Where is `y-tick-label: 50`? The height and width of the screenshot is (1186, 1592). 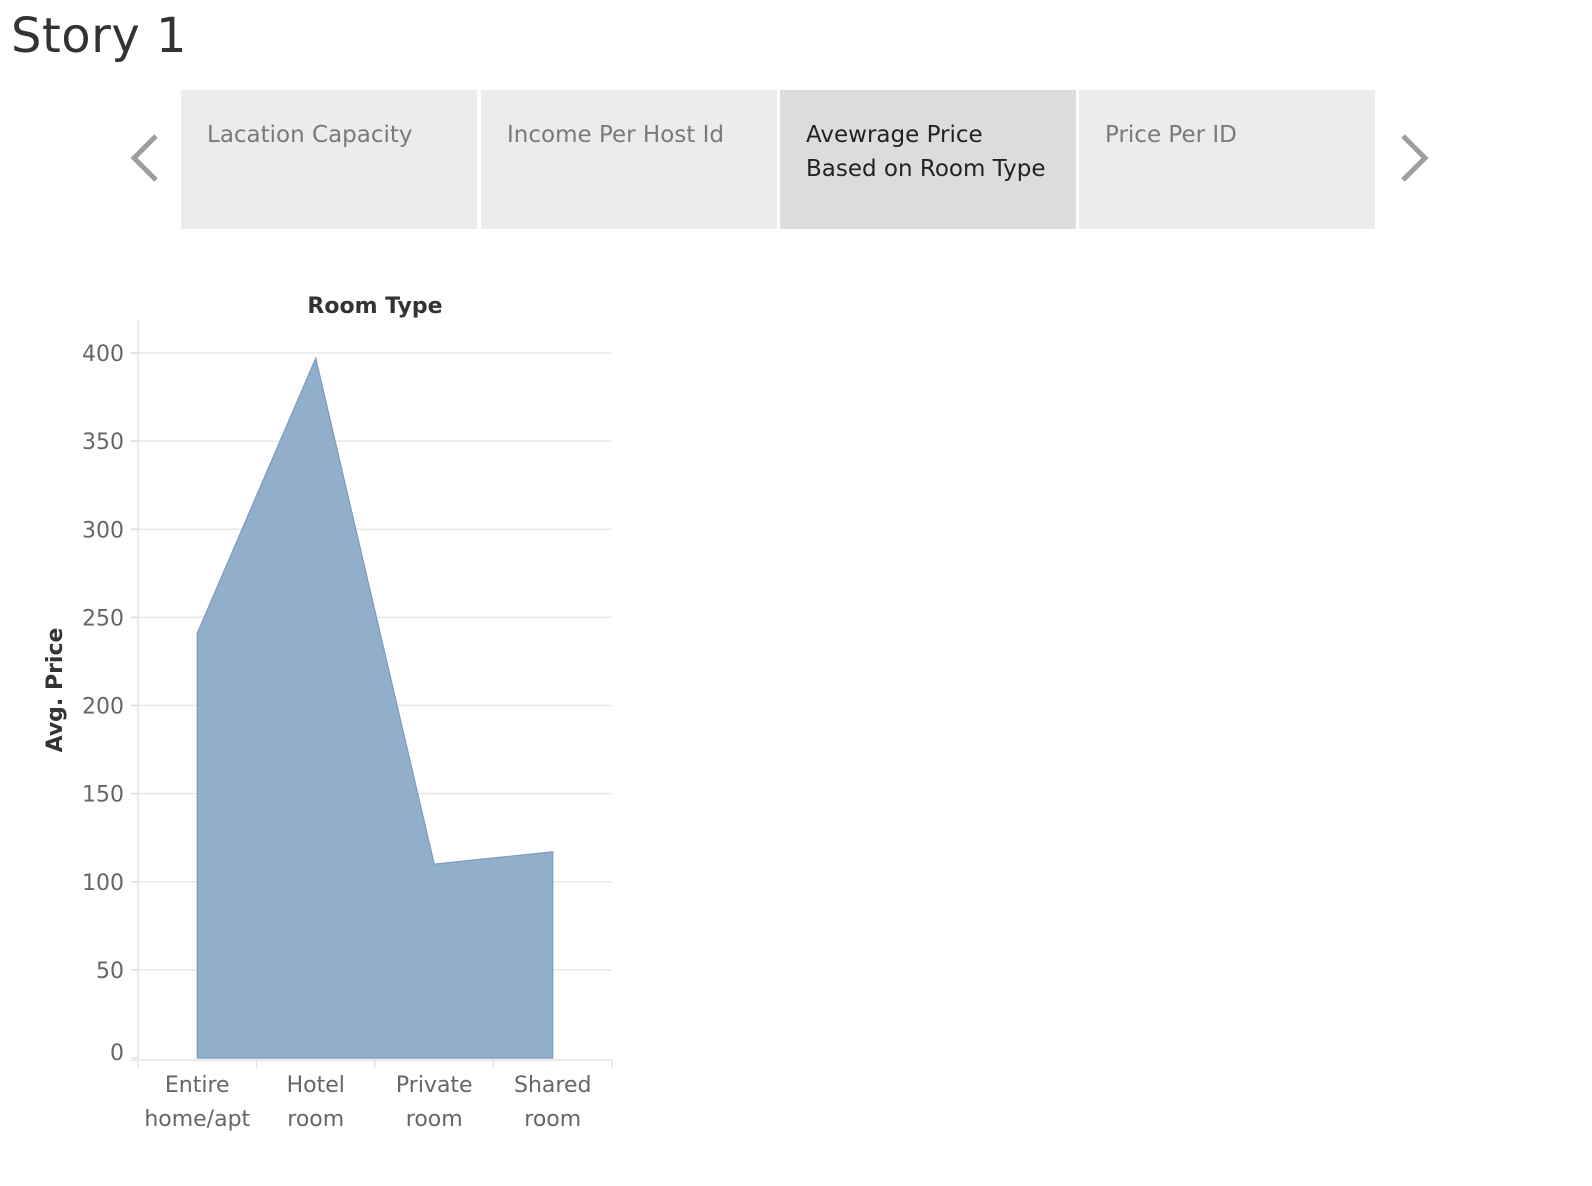 y-tick-label: 50 is located at coordinates (110, 971).